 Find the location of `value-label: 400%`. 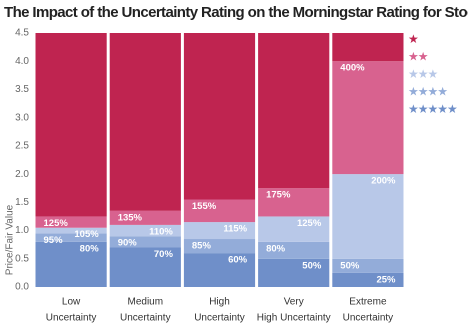

value-label: 400% is located at coordinates (352, 68).